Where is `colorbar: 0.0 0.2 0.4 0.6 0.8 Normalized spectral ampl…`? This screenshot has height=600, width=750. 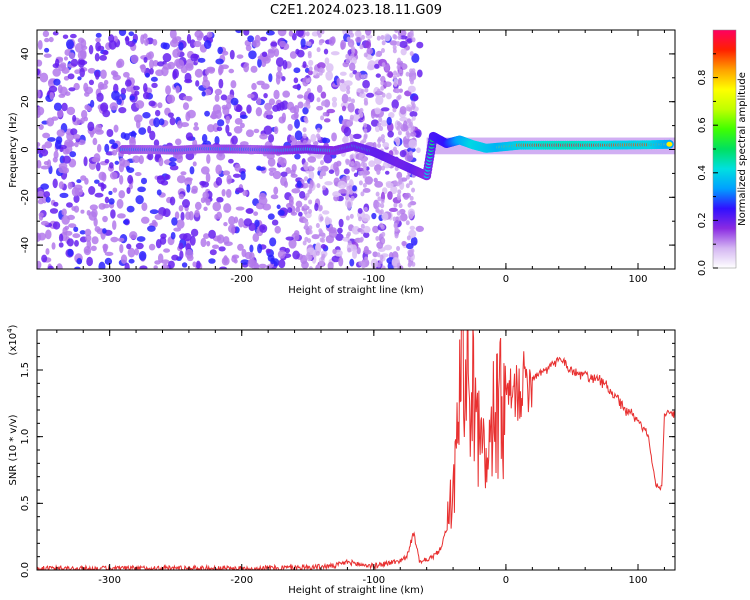 colorbar: 0.0 0.2 0.4 0.6 0.8 Normalized spectral ampl… is located at coordinates (722, 152).